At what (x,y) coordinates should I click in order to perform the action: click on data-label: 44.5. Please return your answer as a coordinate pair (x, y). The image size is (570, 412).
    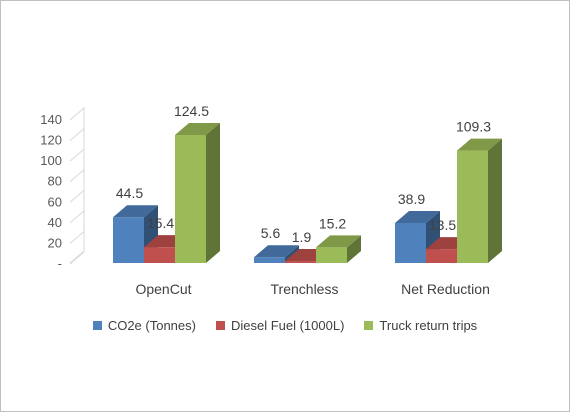
    Looking at the image, I should click on (129, 193).